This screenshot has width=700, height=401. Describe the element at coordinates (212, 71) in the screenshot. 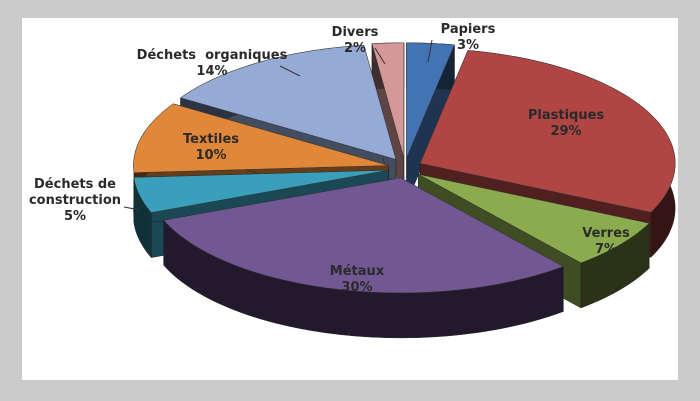

I see `value-label: 14%` at that location.